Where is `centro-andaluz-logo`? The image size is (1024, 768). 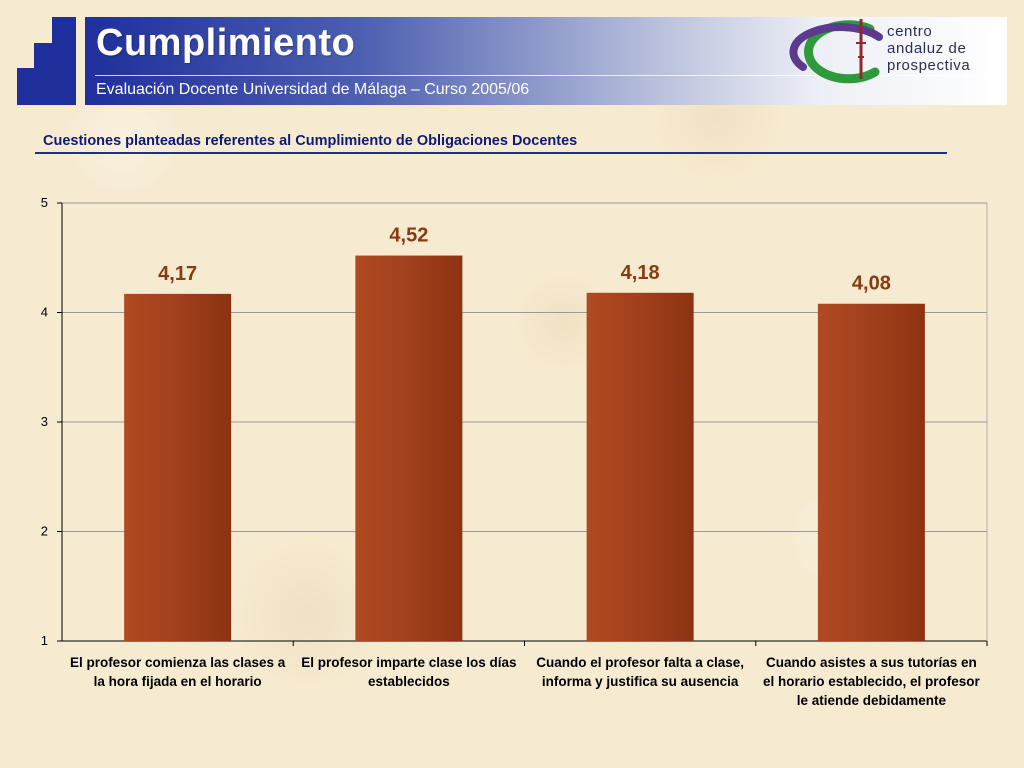 centro-andaluz-logo is located at coordinates (836, 51).